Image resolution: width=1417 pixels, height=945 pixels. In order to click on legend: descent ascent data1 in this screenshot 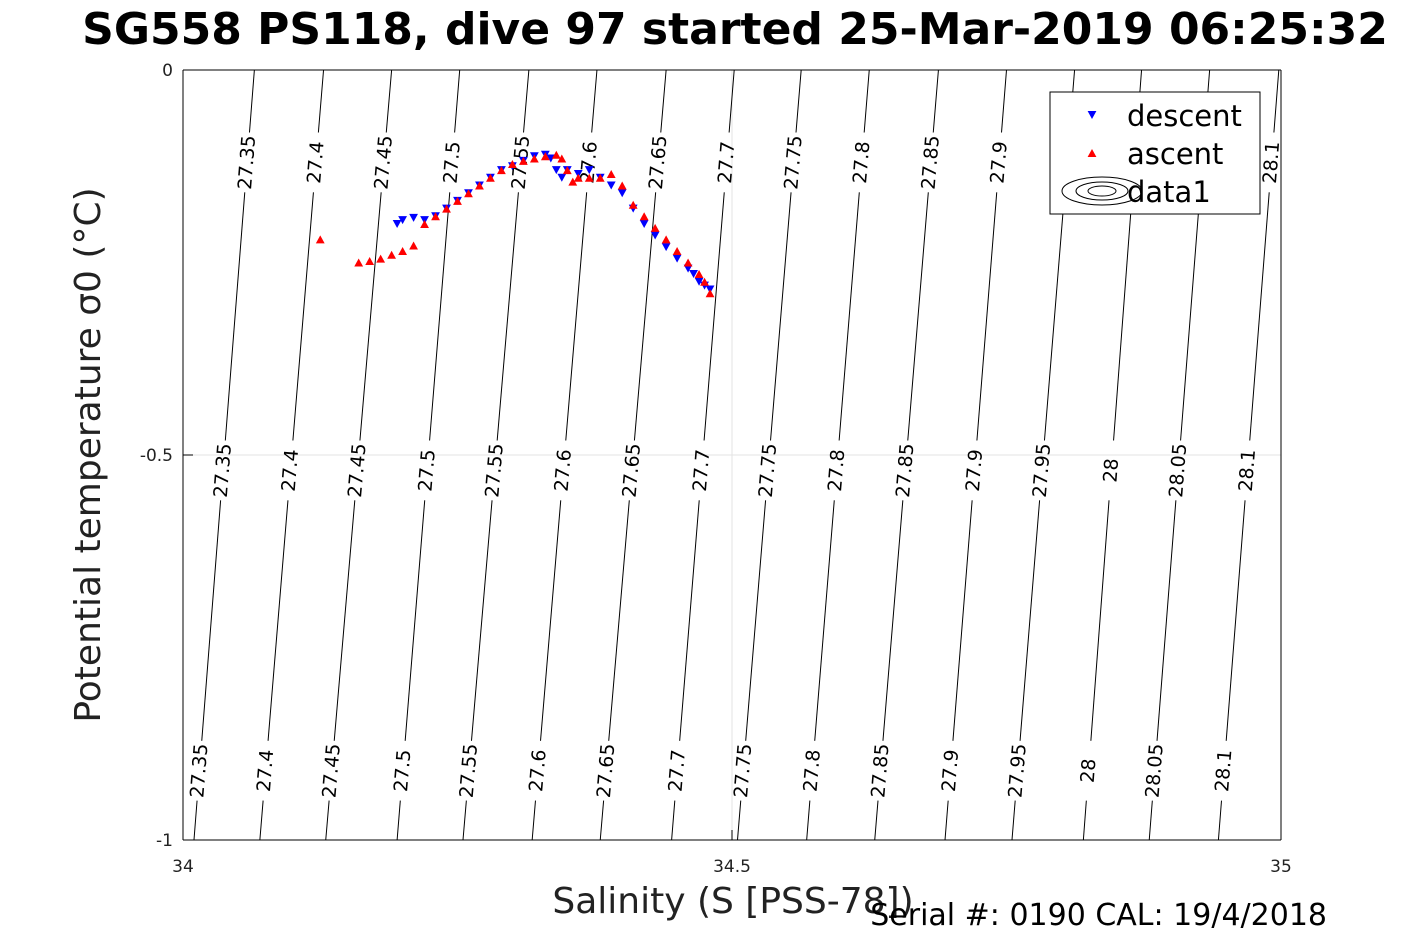, I will do `click(1155, 153)`.